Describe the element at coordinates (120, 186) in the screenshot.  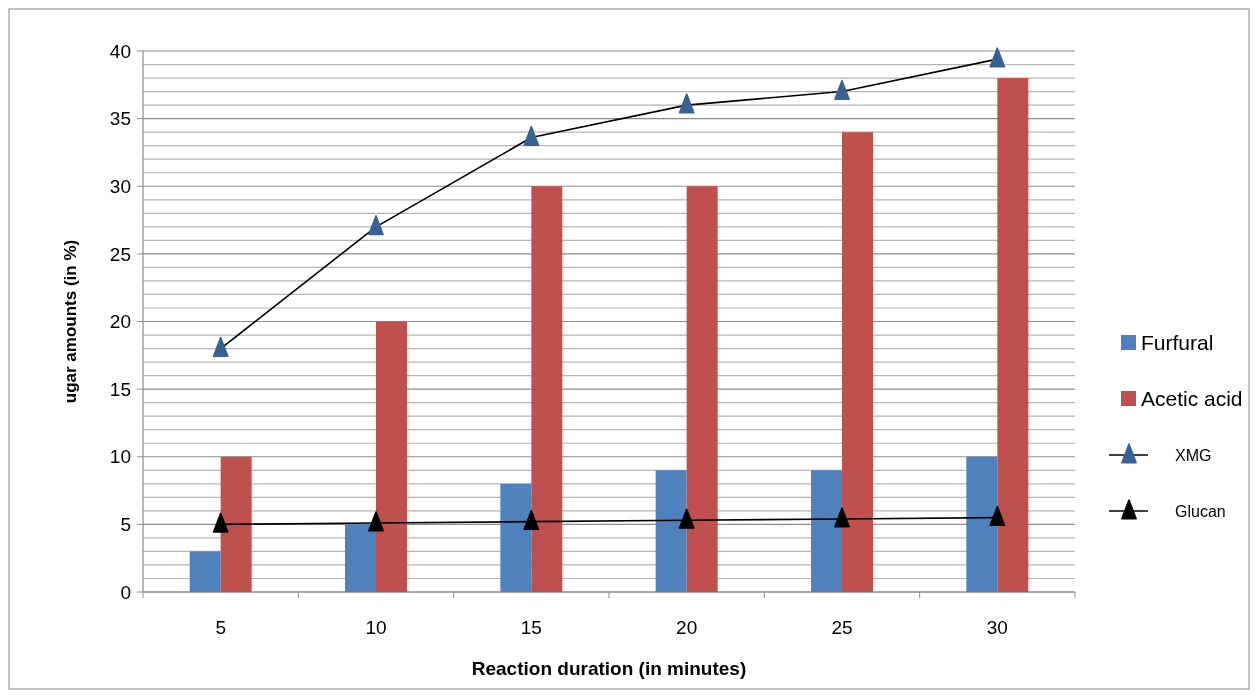
I see `y-tick-label: 30` at that location.